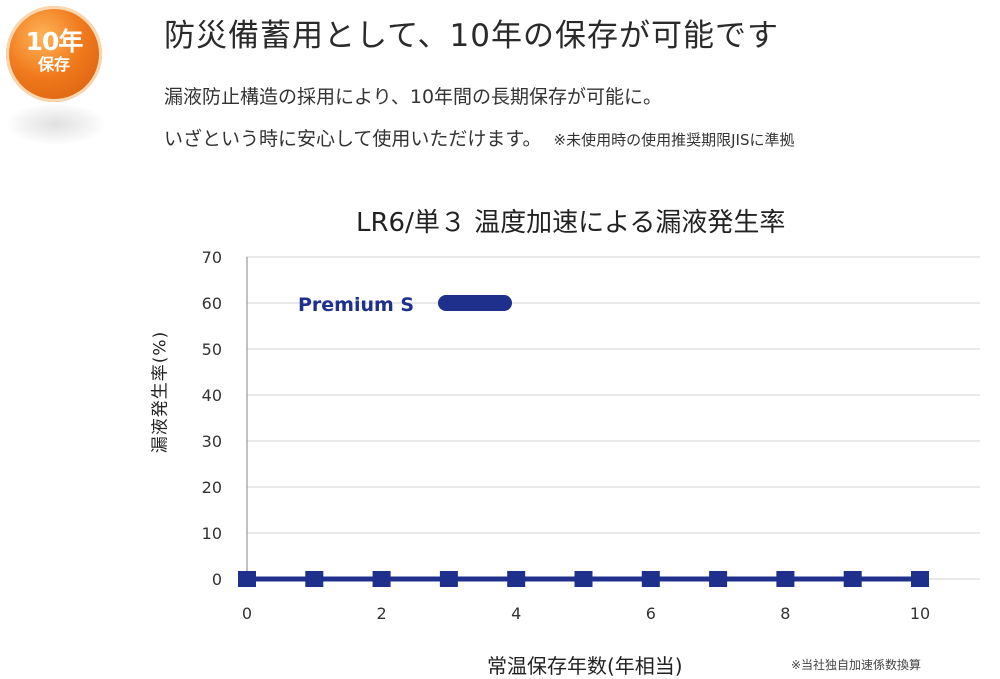  I want to click on description-line-2: いざという時に安心して使用いただけます。 ※未使用時の使用推奨期限JISに準拠, so click(479, 137).